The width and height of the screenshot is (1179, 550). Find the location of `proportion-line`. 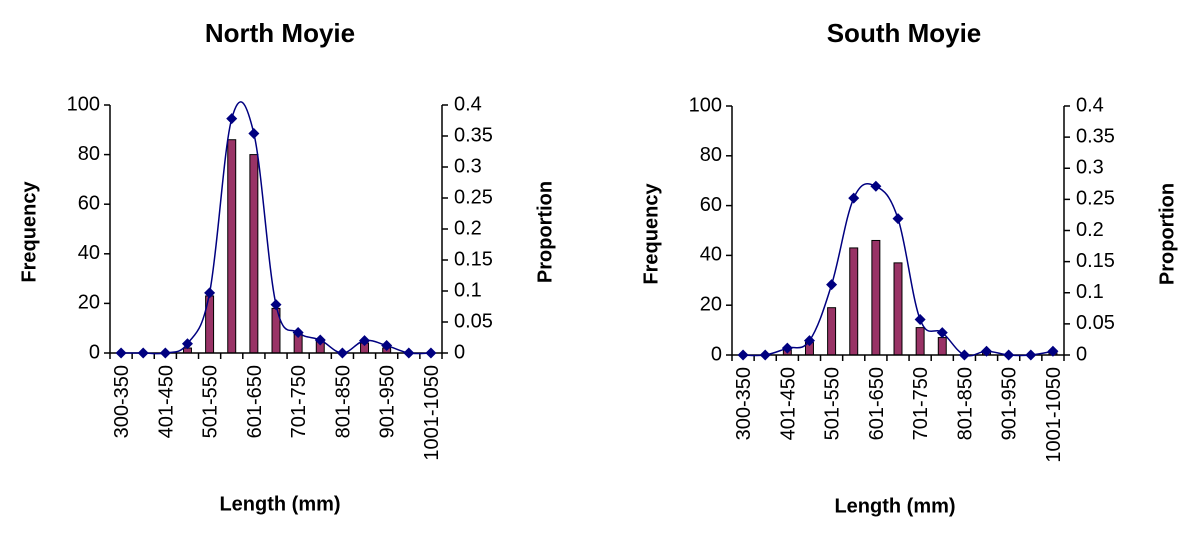

proportion-line is located at coordinates (276, 228).